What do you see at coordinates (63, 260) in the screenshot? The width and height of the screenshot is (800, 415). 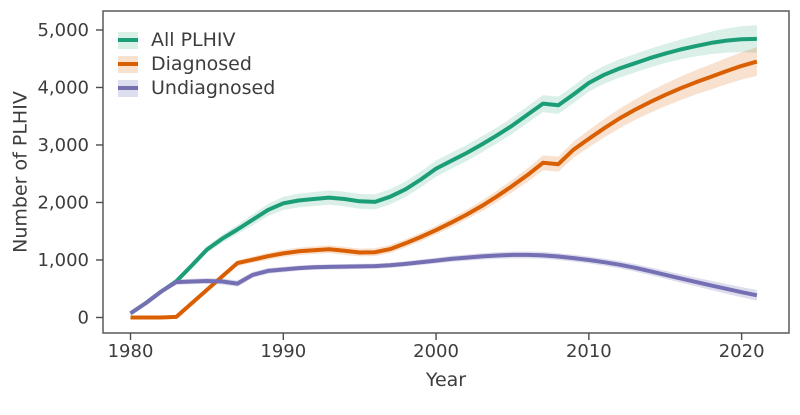 I see `y-tick-label: 1,000` at bounding box center [63, 260].